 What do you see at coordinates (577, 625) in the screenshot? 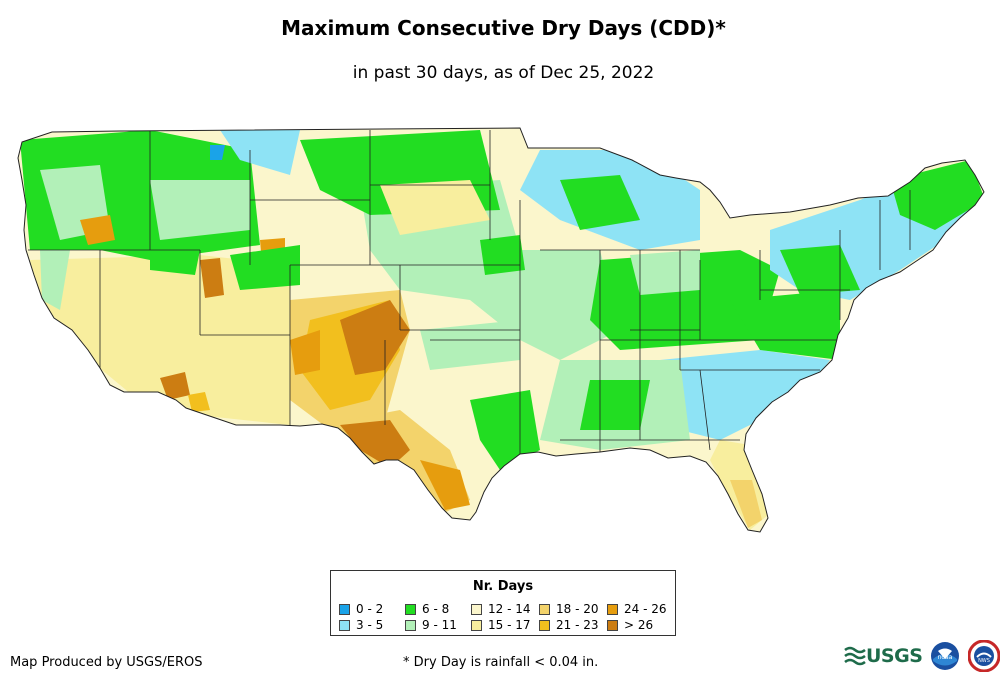
I see `legend-label: 21 - 23` at bounding box center [577, 625].